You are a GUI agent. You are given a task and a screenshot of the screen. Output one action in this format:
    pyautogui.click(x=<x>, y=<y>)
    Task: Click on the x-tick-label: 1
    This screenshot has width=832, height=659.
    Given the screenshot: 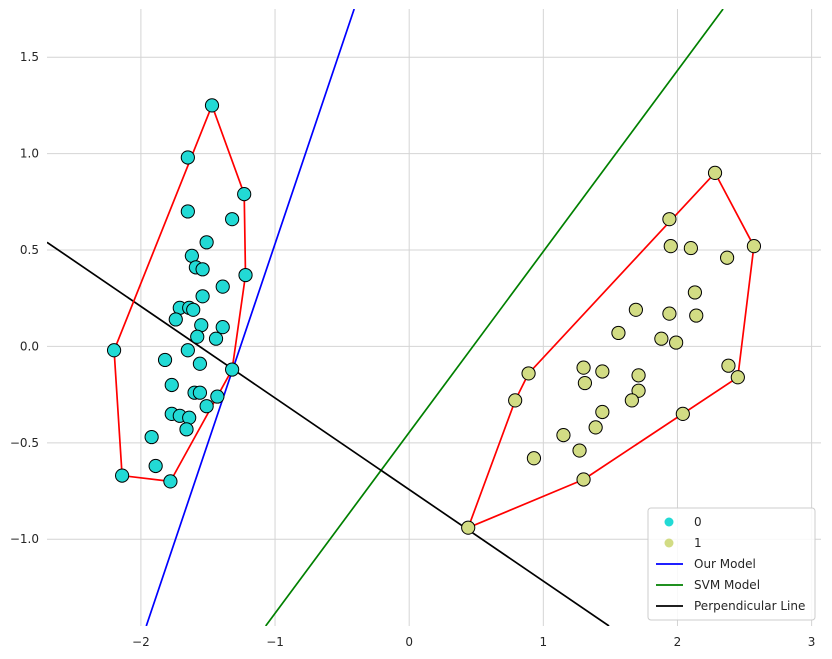 What is the action you would take?
    pyautogui.click(x=544, y=642)
    